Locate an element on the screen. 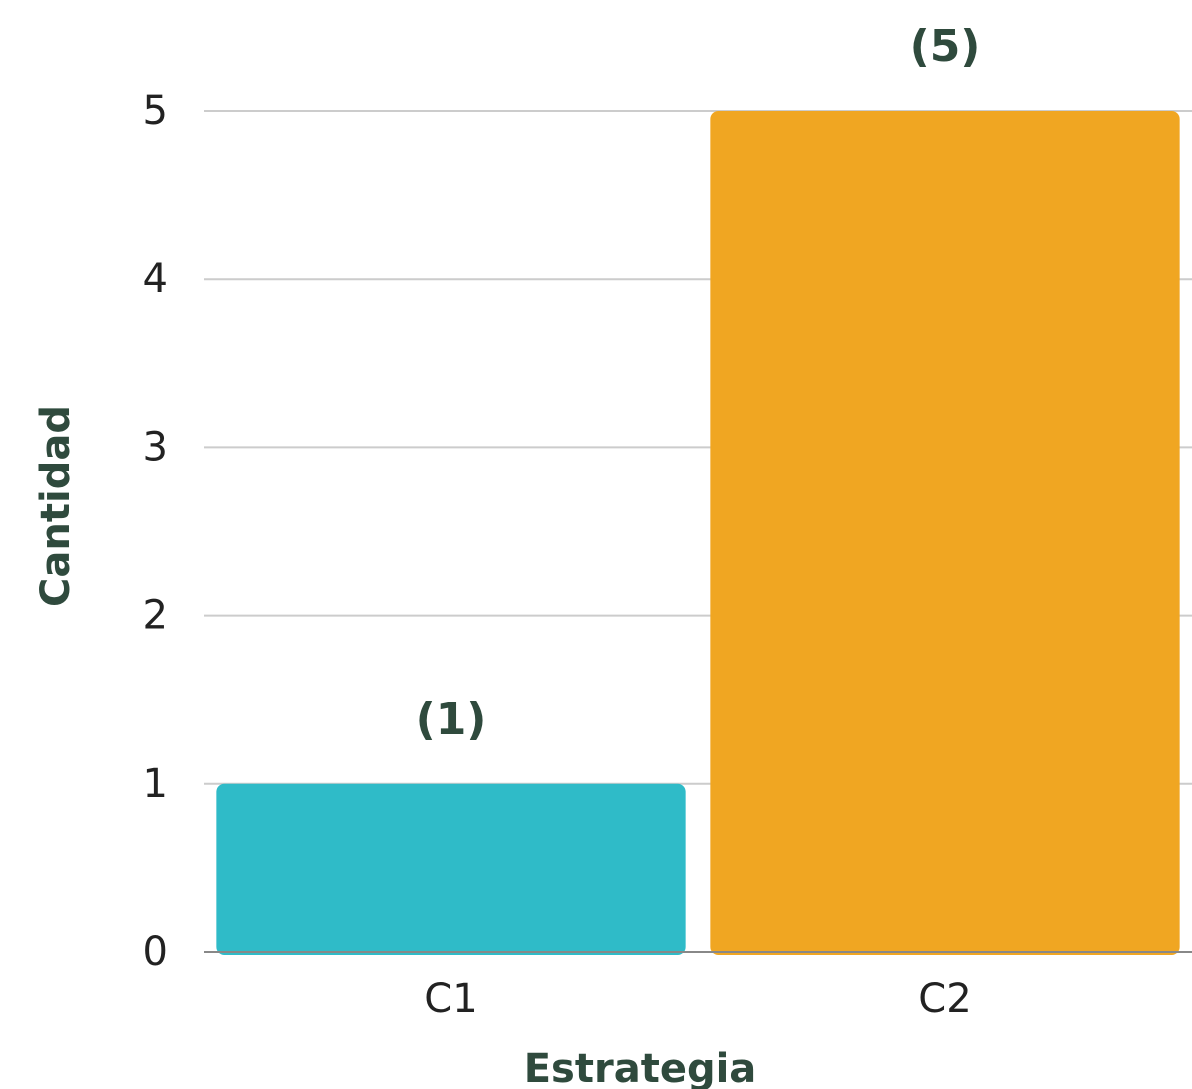 The width and height of the screenshot is (1192, 1089). x-tick-label-c1: C1 is located at coordinates (450, 999).